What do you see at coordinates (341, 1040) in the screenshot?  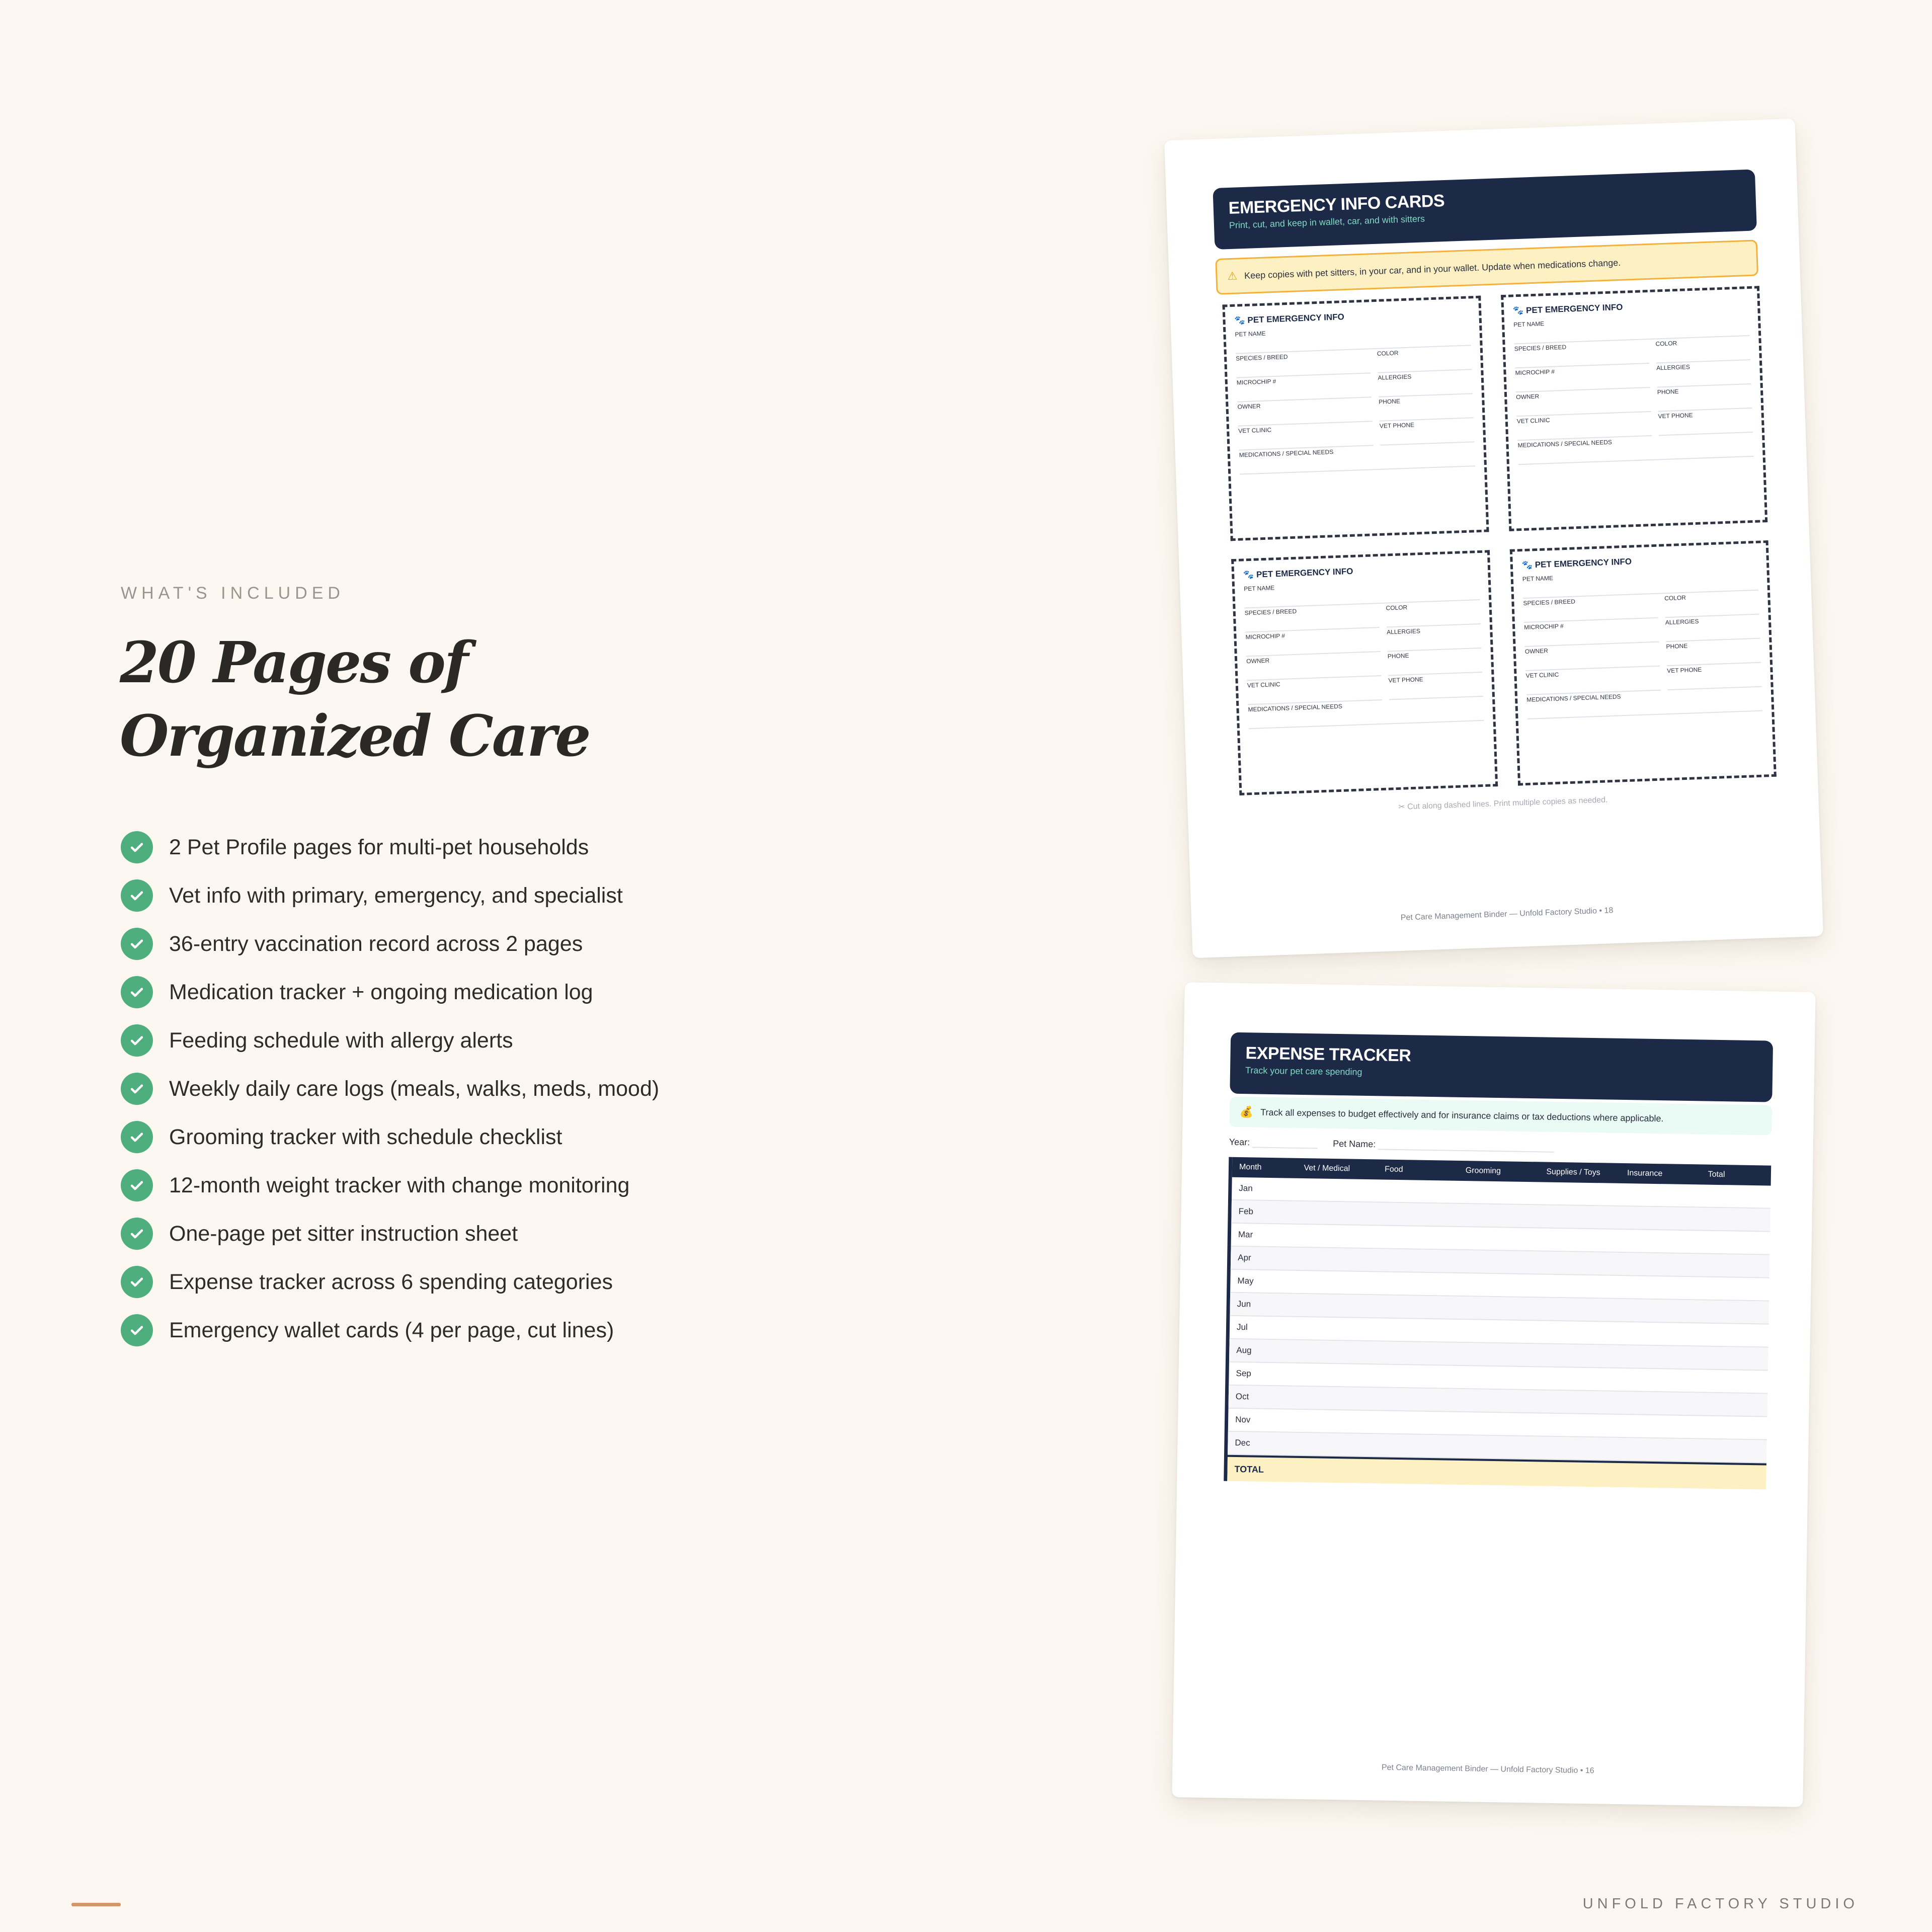 I see `feature-text: Feeding schedule with allergy alerts` at bounding box center [341, 1040].